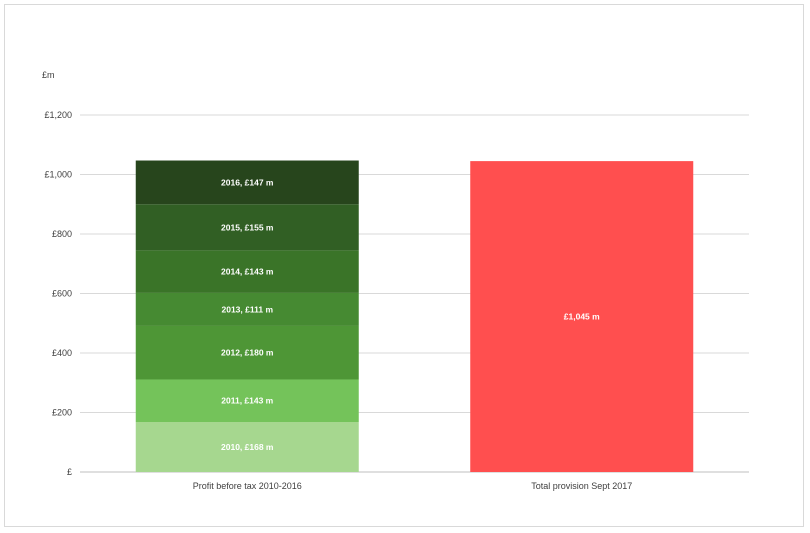  Describe the element at coordinates (62, 353) in the screenshot. I see `y-tick-label: £400` at that location.